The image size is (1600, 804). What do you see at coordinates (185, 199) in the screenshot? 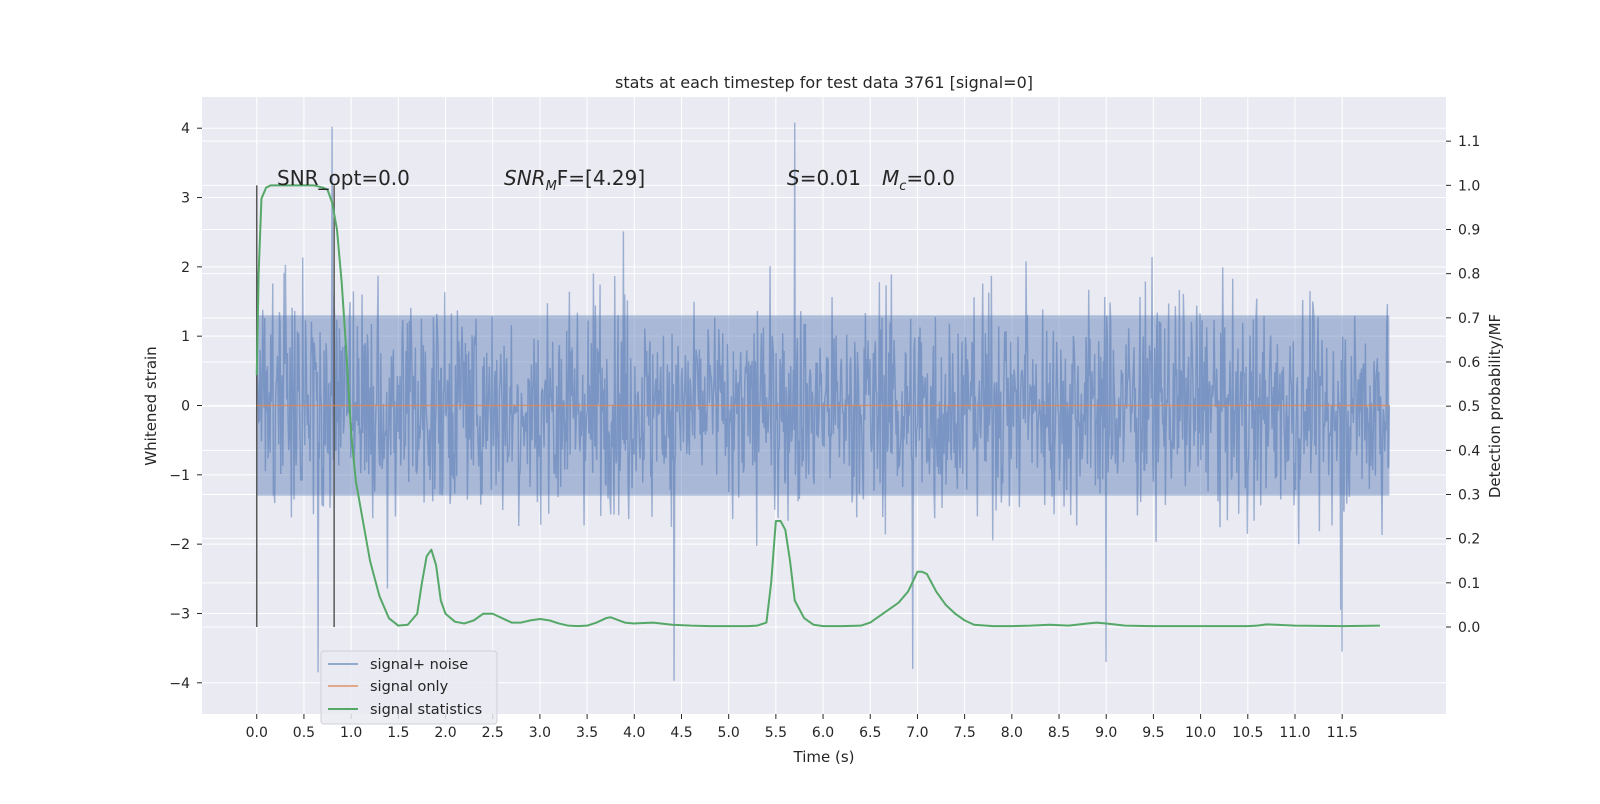
I see `y-tick-label: 3` at bounding box center [185, 199].